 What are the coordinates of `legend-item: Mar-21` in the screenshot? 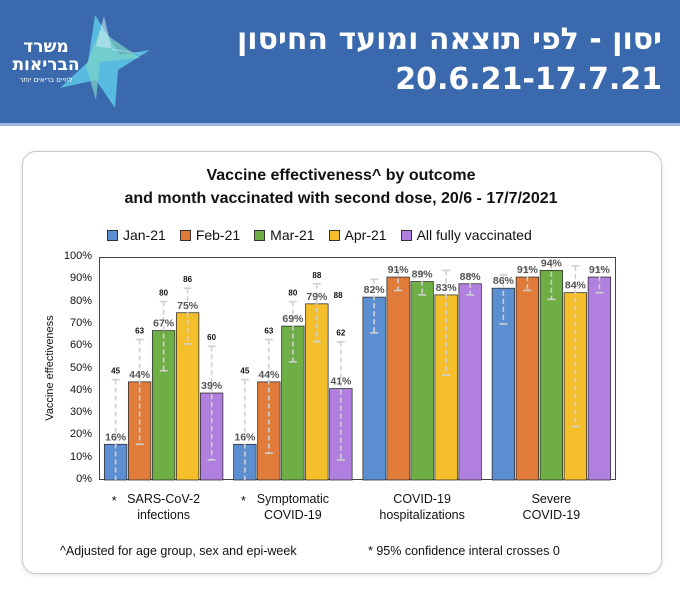 It's located at (284, 235).